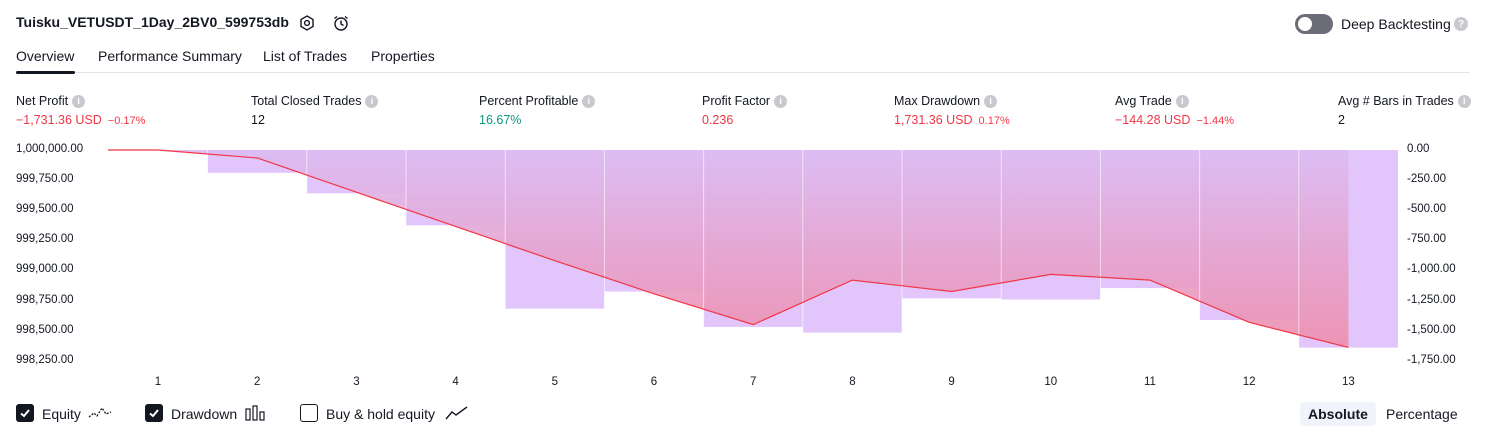 This screenshot has height=438, width=1486. I want to click on x-axis-tick: 8, so click(852, 382).